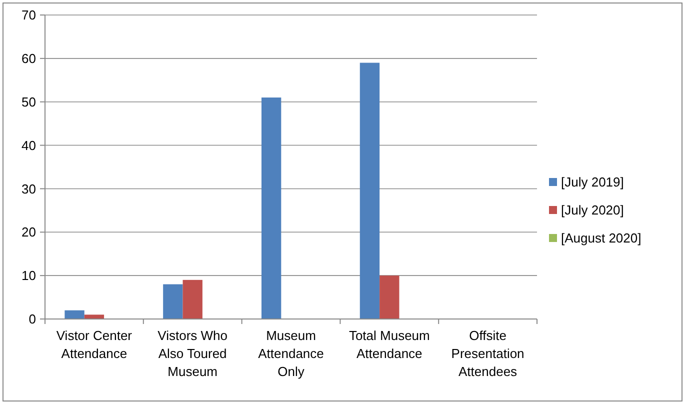 The width and height of the screenshot is (685, 404). I want to click on y-tick-label: 40, so click(29, 145).